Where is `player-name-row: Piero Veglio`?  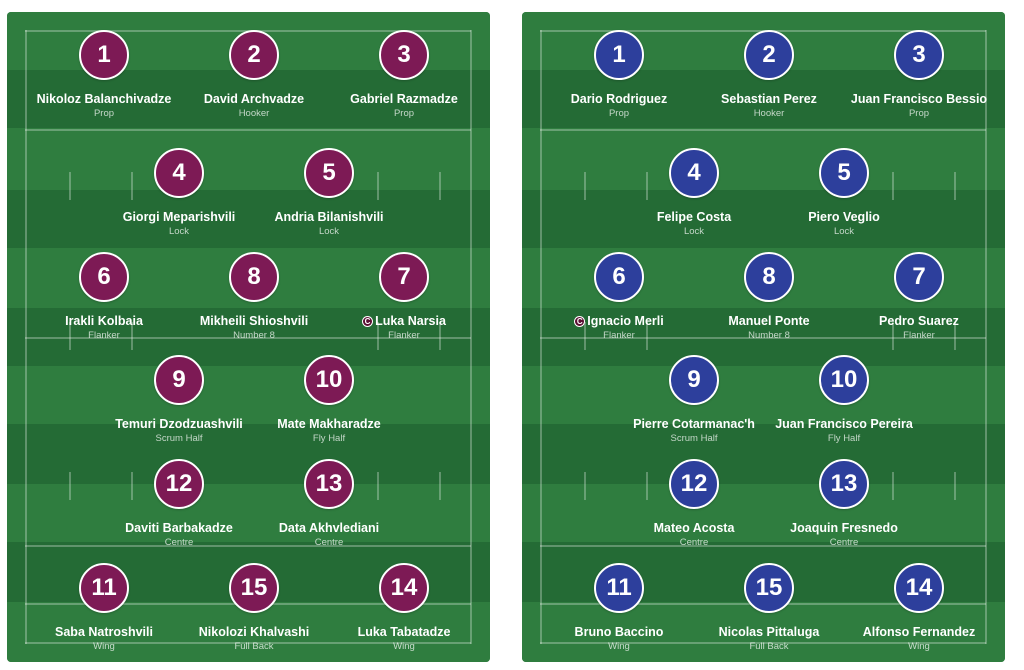 player-name-row: Piero Veglio is located at coordinates (844, 217).